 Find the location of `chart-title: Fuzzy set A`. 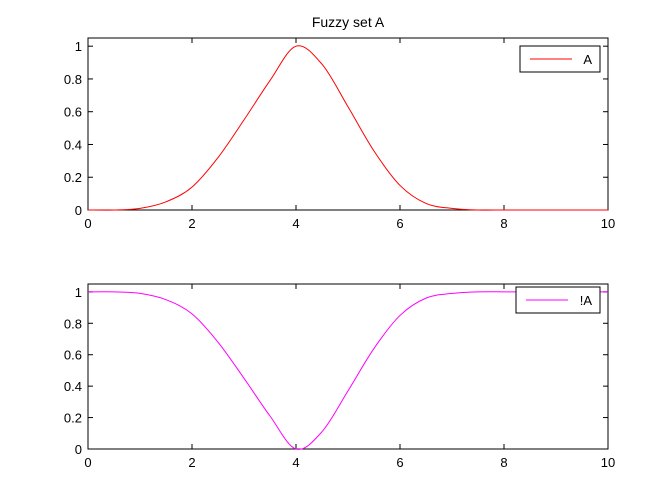

chart-title: Fuzzy set A is located at coordinates (348, 22).